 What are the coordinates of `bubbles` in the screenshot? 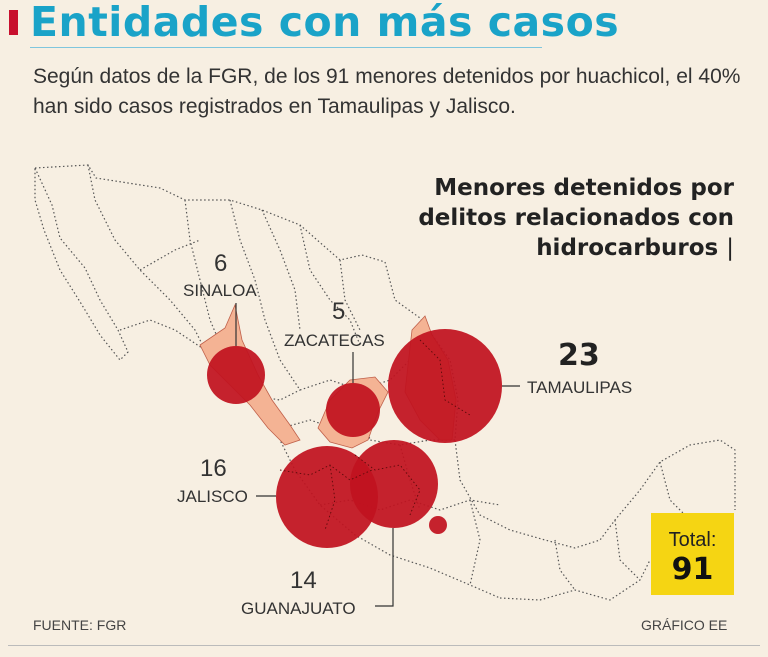 It's located at (354, 438).